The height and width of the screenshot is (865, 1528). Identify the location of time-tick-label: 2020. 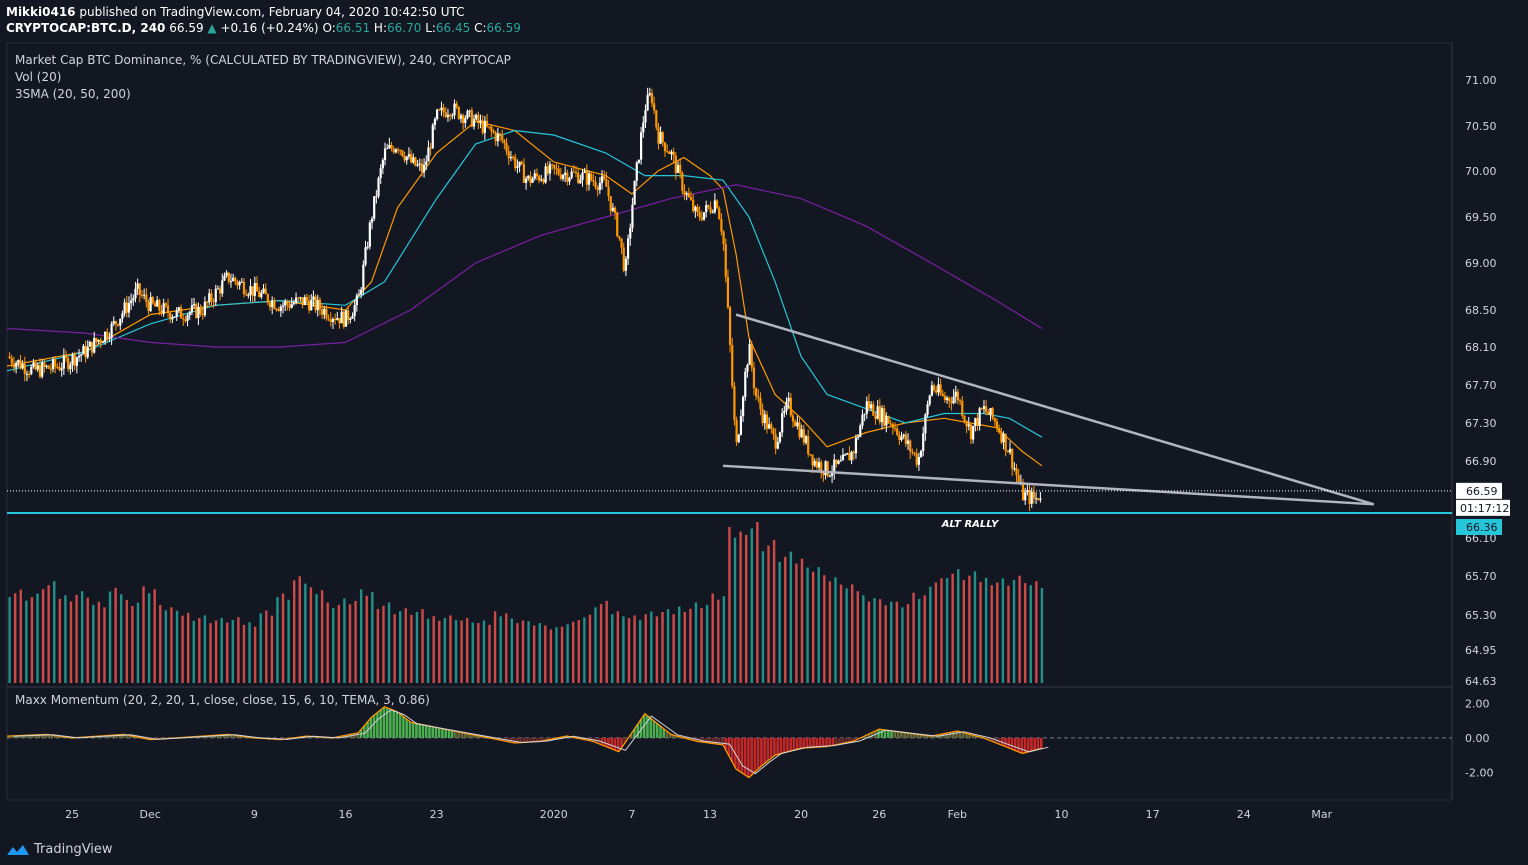
(554, 814).